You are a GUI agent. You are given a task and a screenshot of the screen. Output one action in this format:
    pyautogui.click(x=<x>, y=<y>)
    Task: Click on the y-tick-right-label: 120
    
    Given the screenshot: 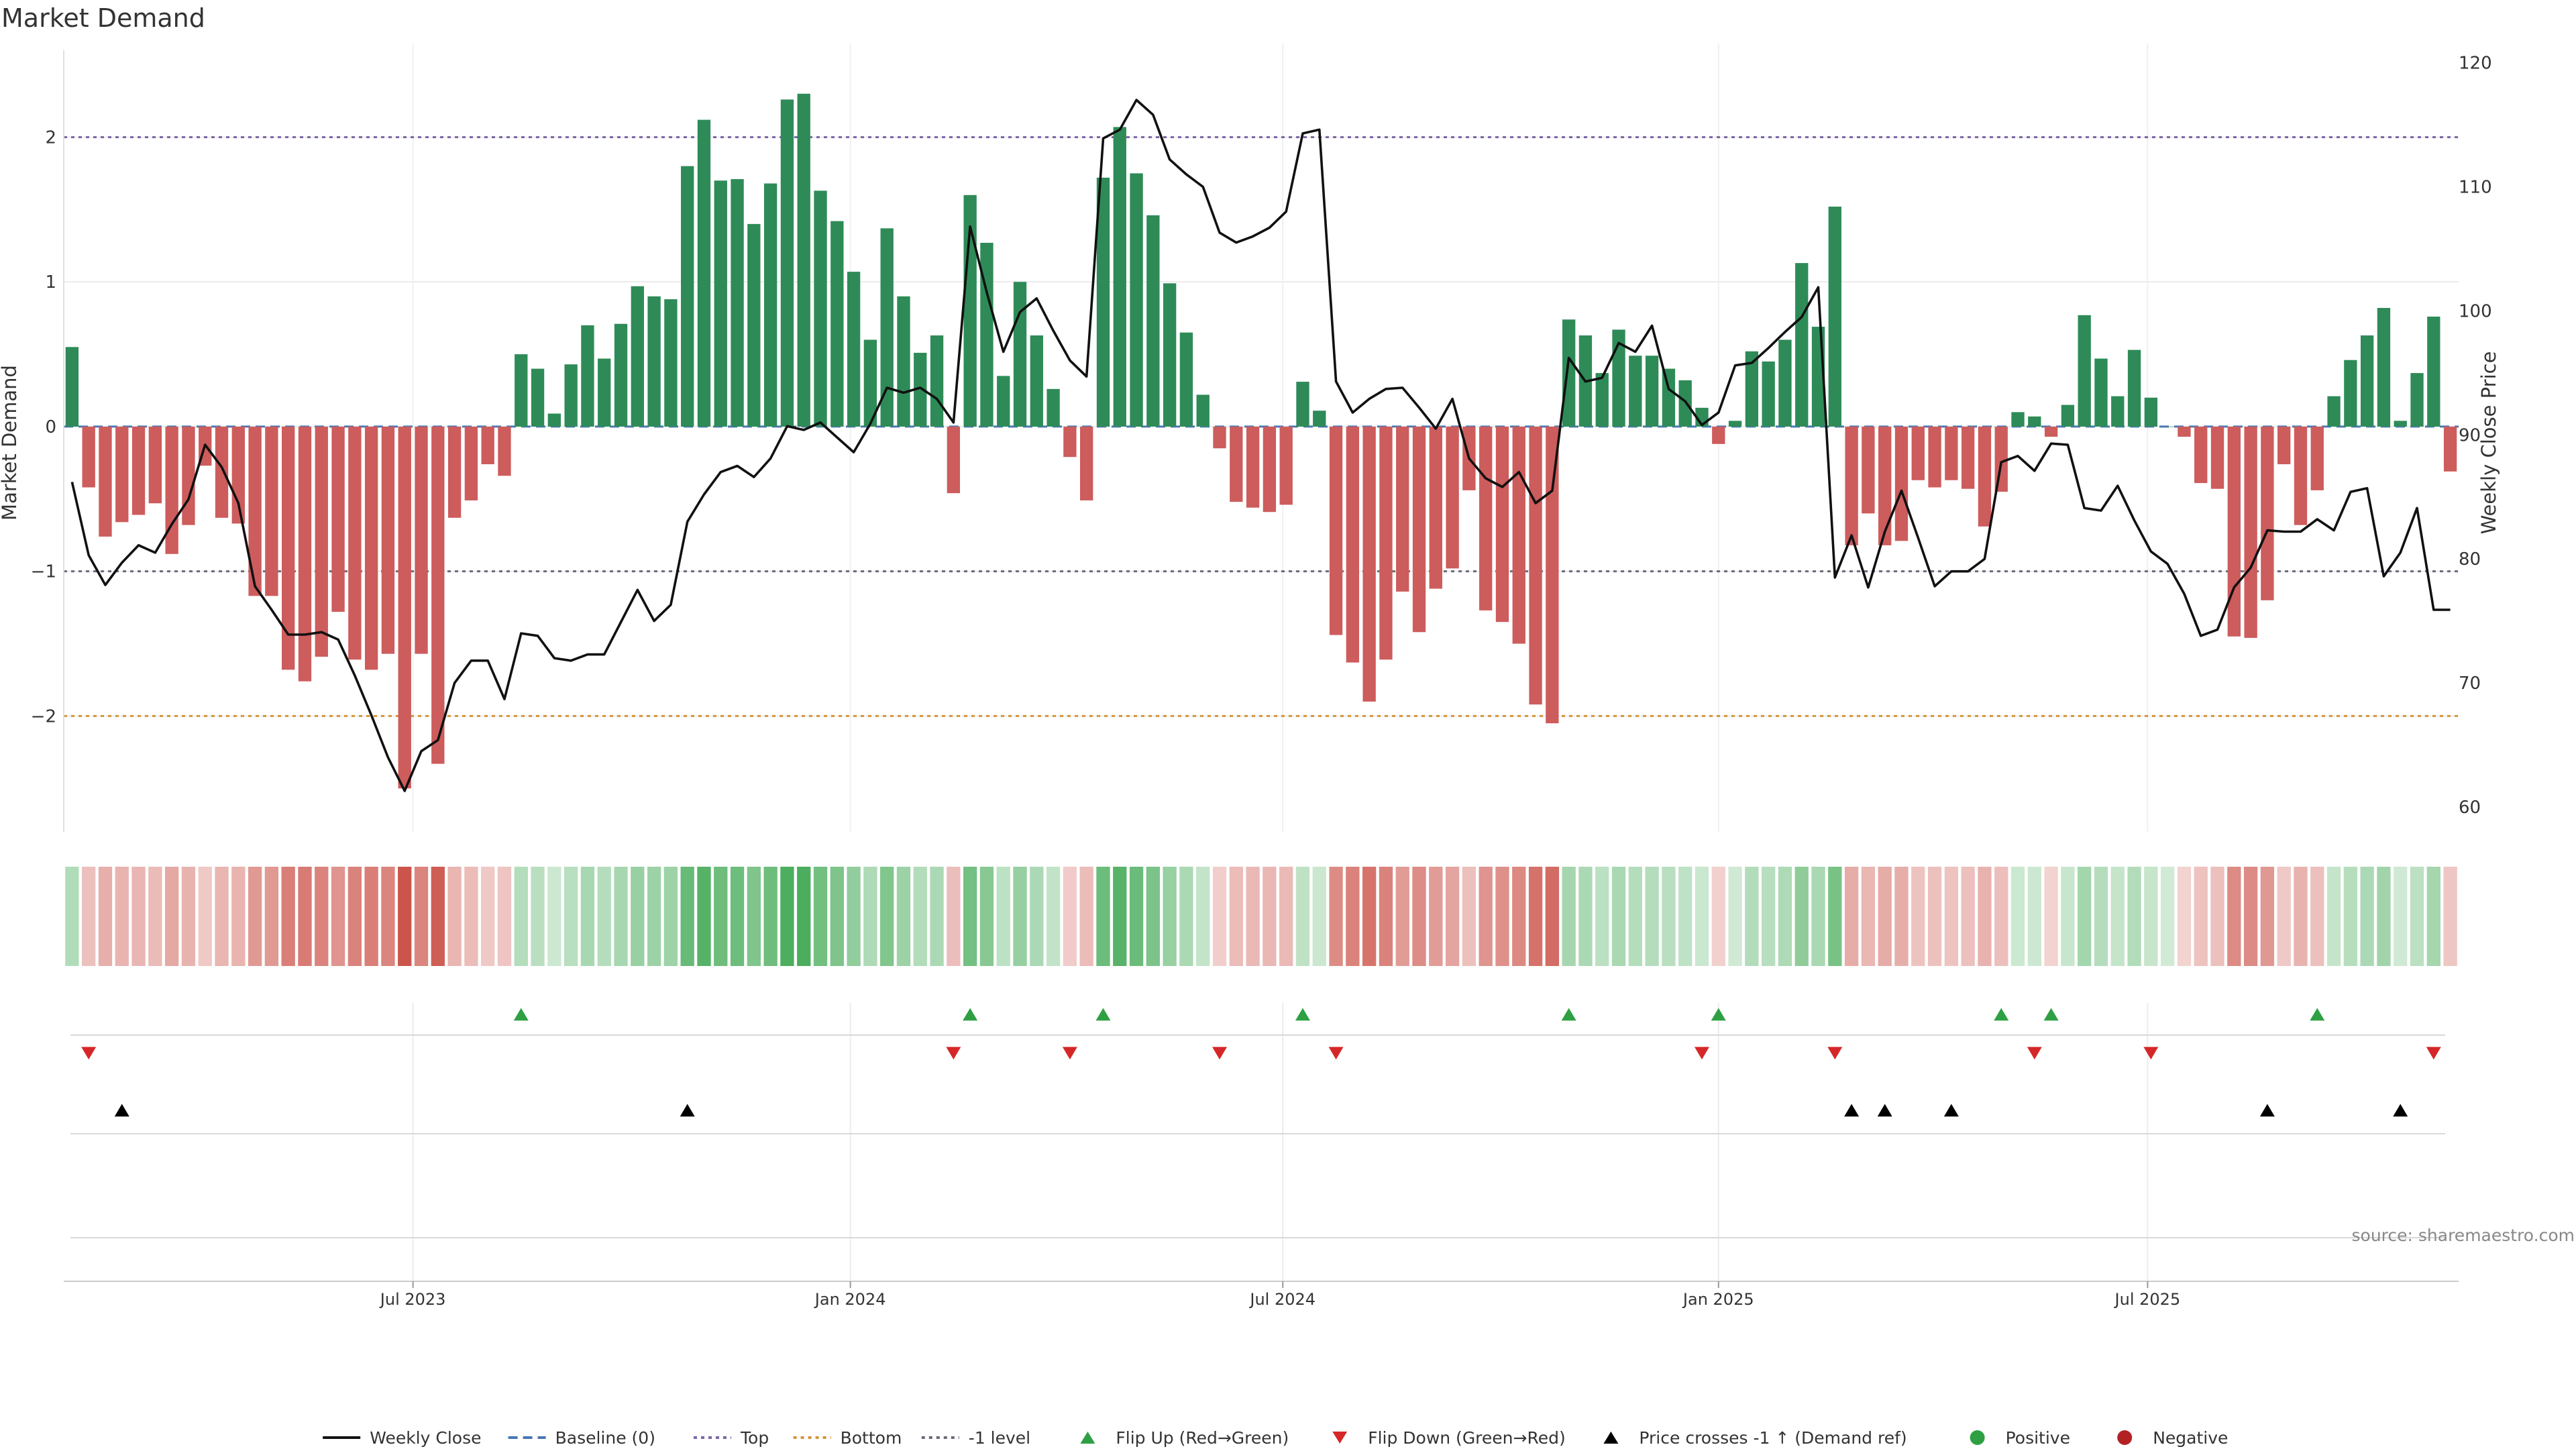 What is the action you would take?
    pyautogui.click(x=2475, y=63)
    